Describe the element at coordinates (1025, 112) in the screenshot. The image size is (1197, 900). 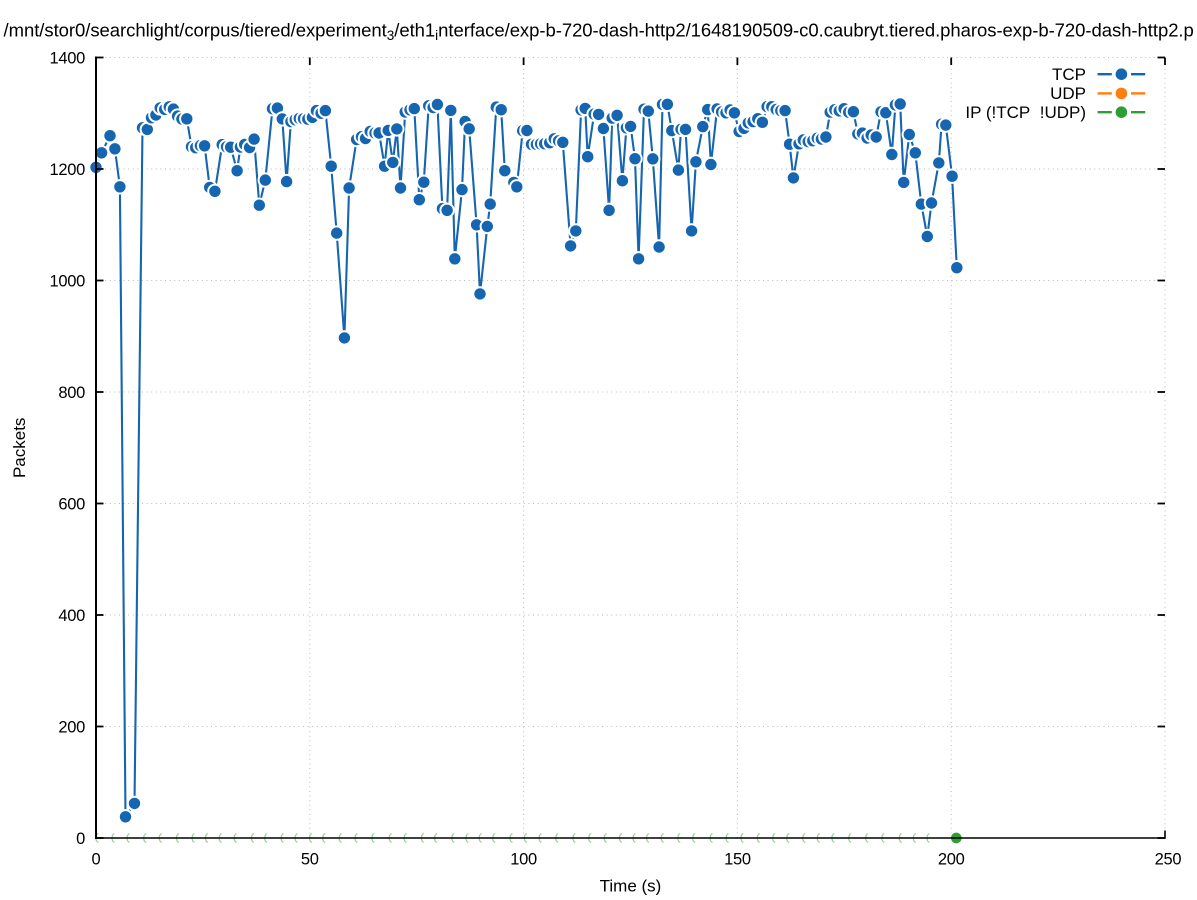
I see `svg-text: IP (!TCP !UDP)` at that location.